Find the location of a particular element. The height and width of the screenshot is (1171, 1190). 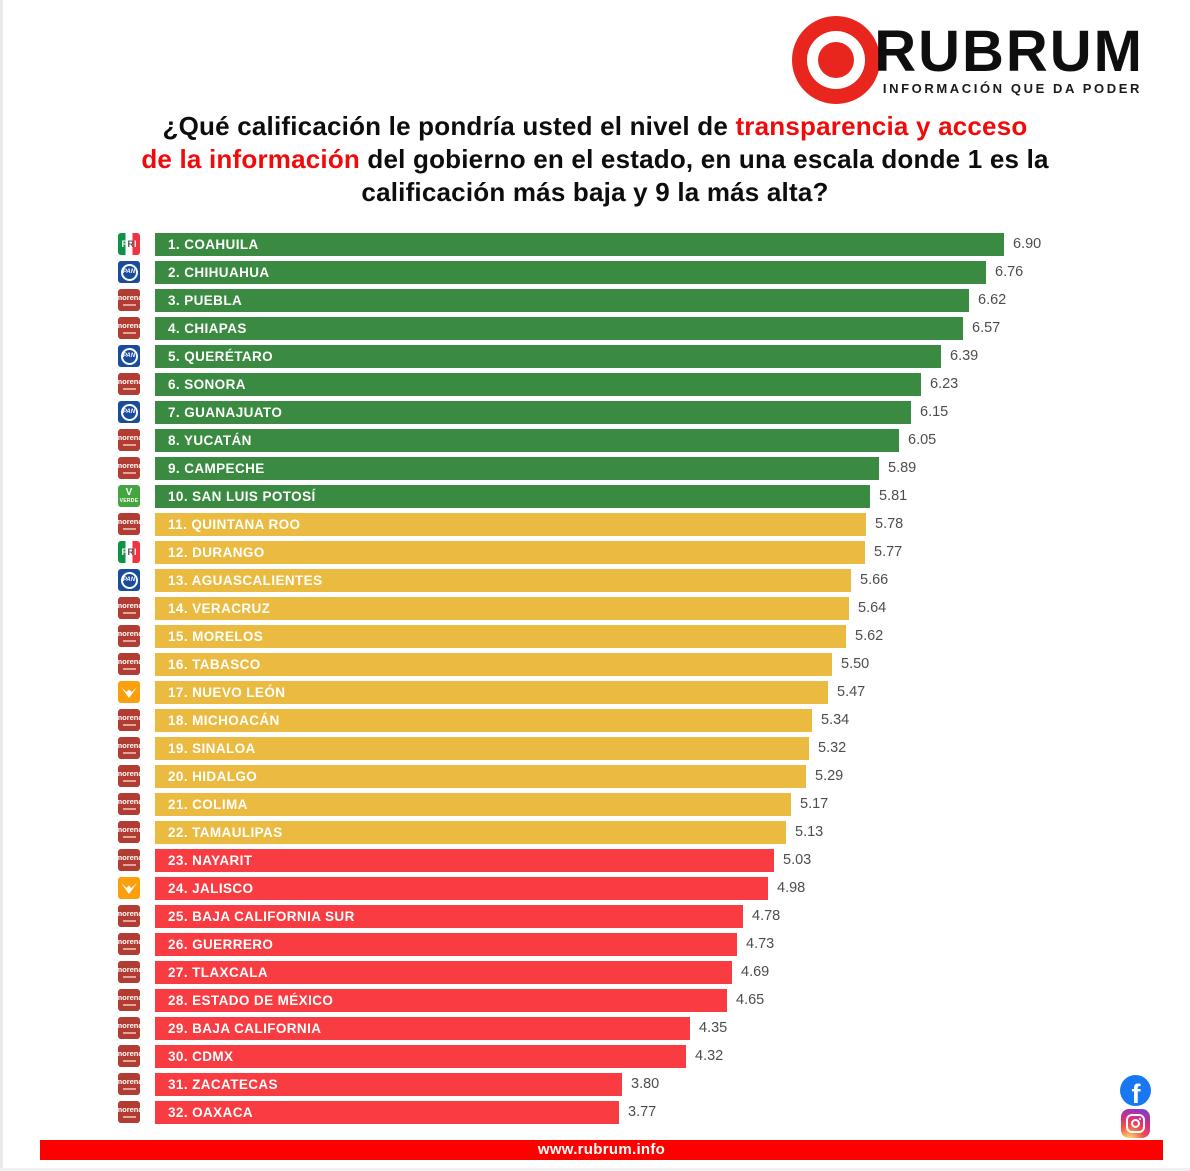

social-icons: f is located at coordinates (1135, 1106).